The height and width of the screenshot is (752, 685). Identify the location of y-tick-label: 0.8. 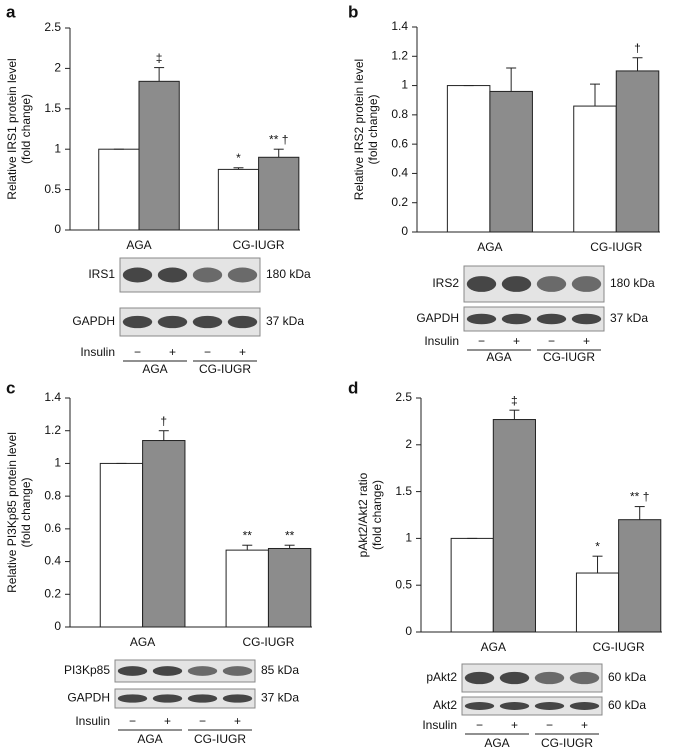
(52, 495).